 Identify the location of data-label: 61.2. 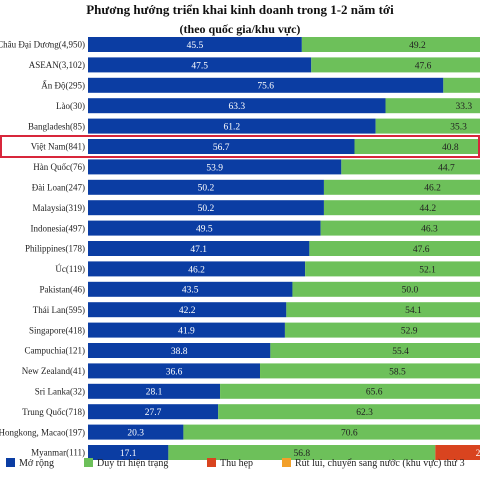
(232, 128).